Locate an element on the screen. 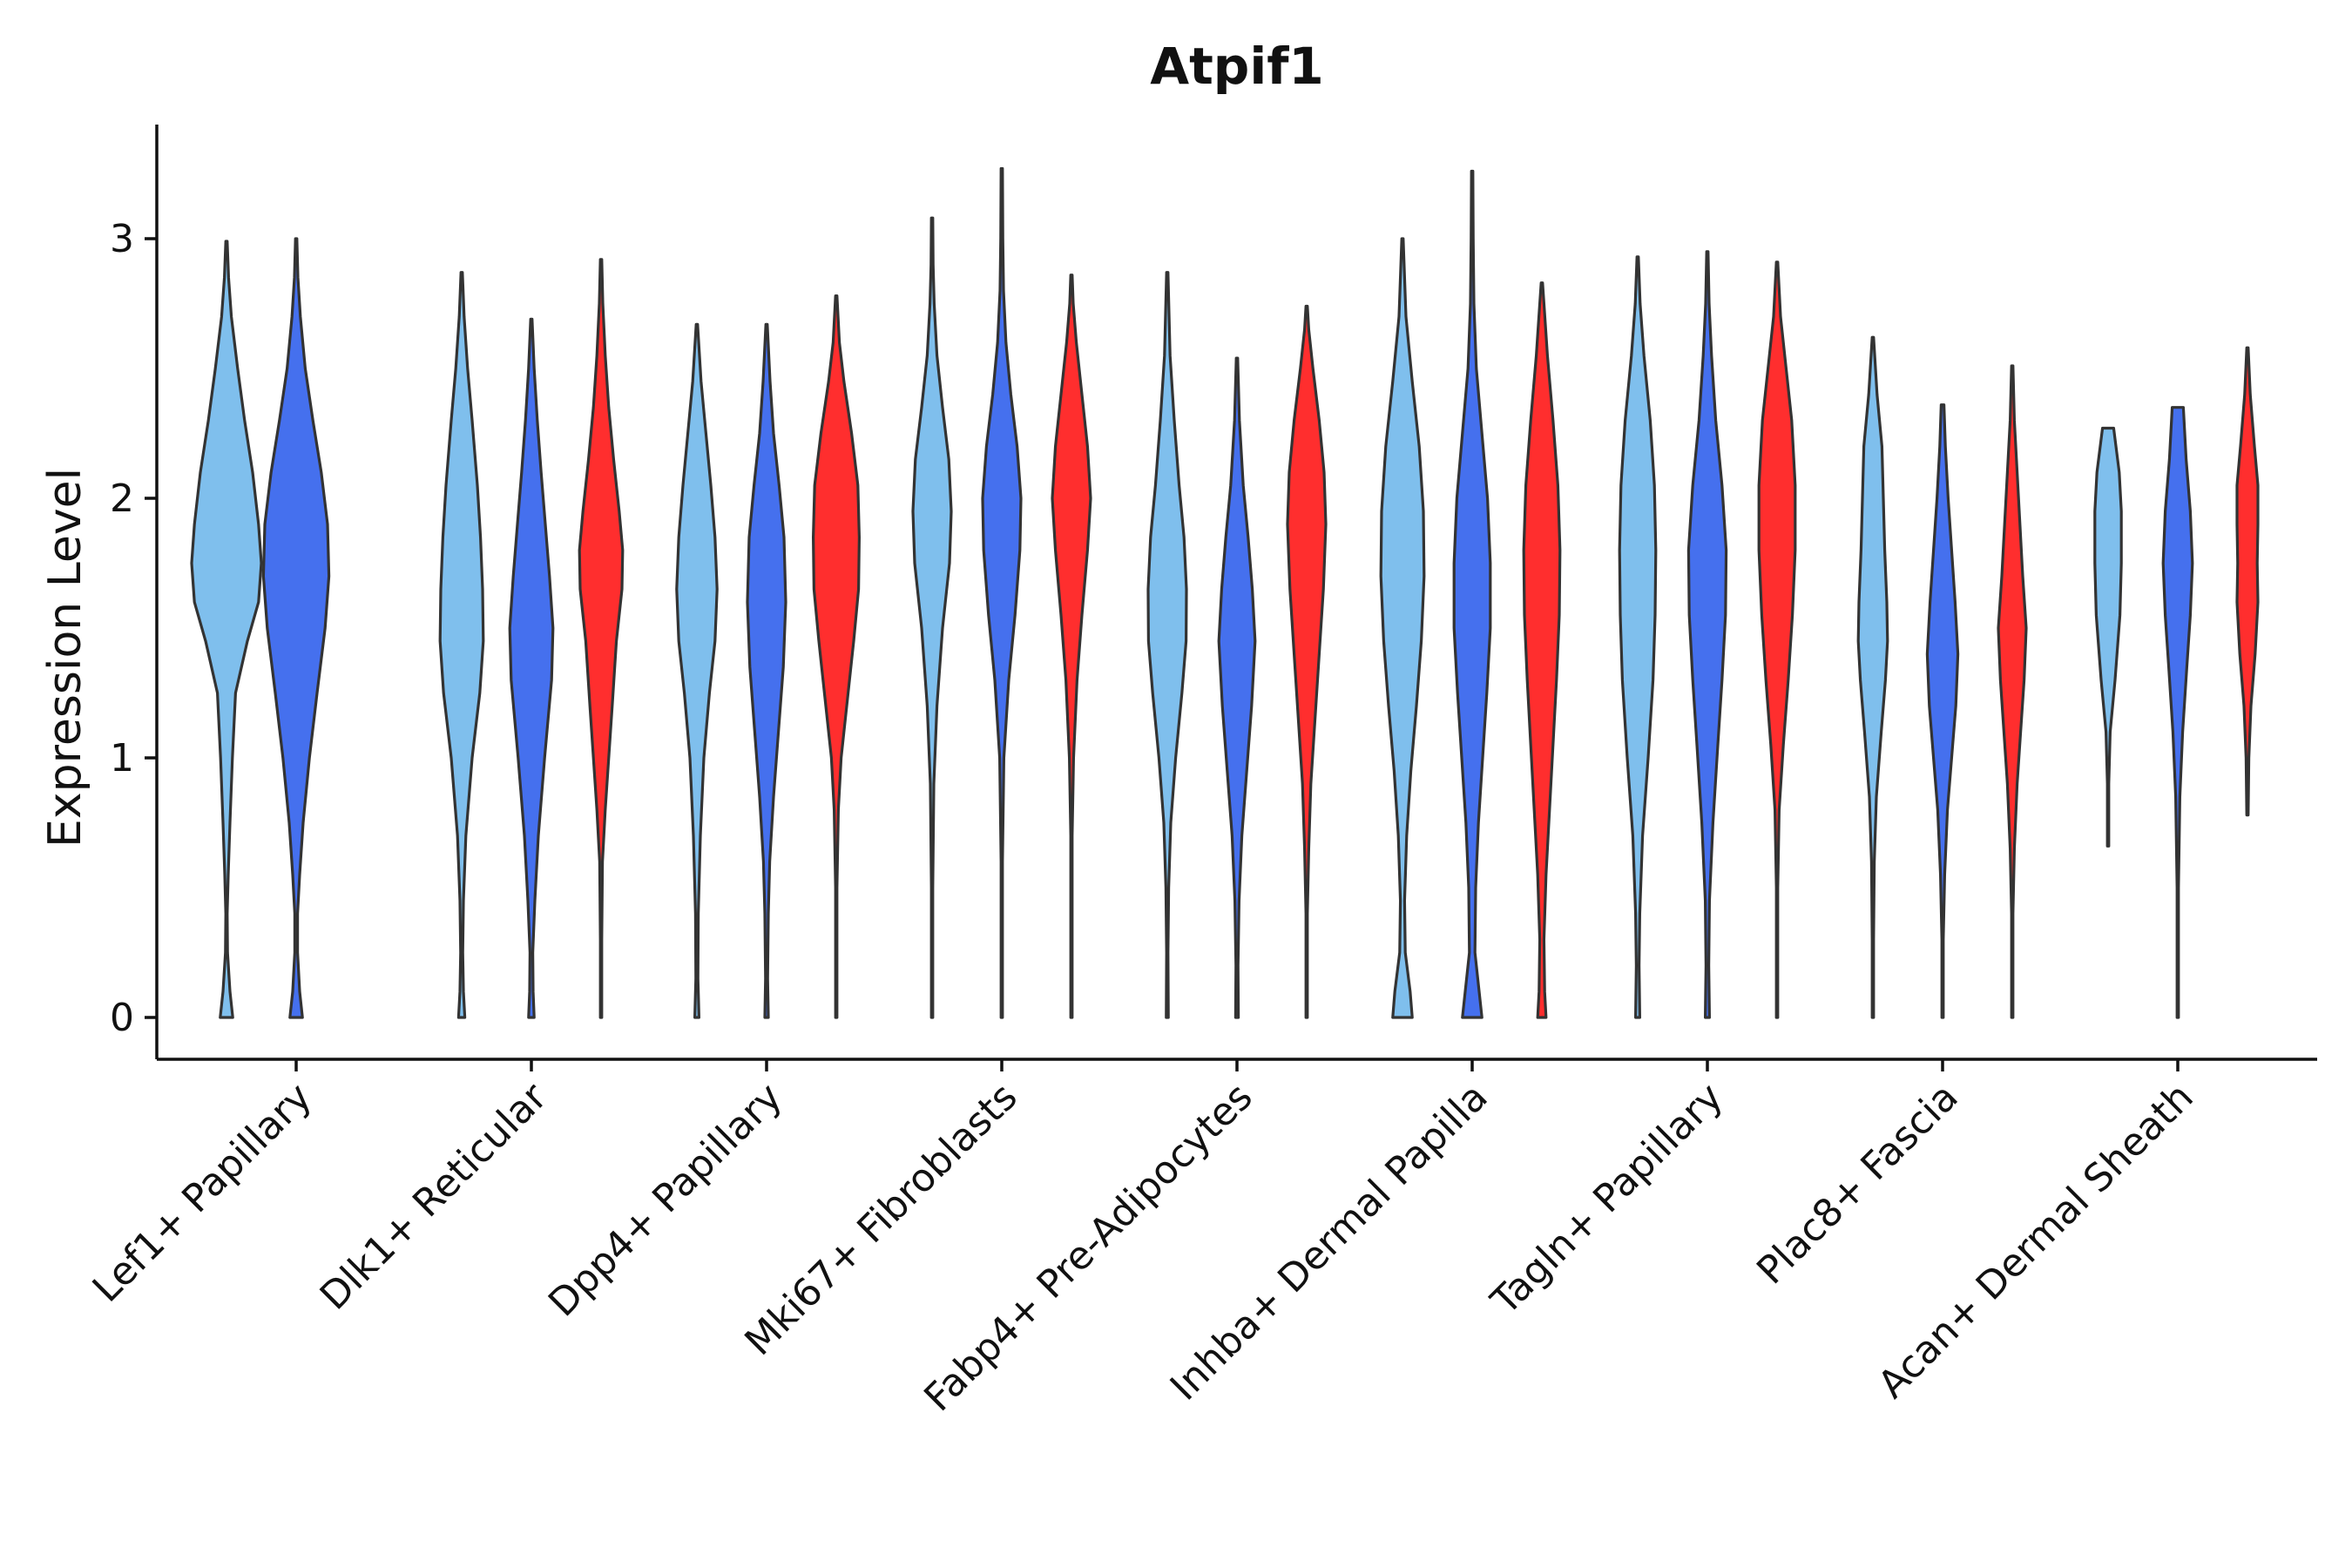 This screenshot has width=2352, height=1568. x-tick-label-dlk1-reticular: Dlk1+ Reticular is located at coordinates (434, 1196).